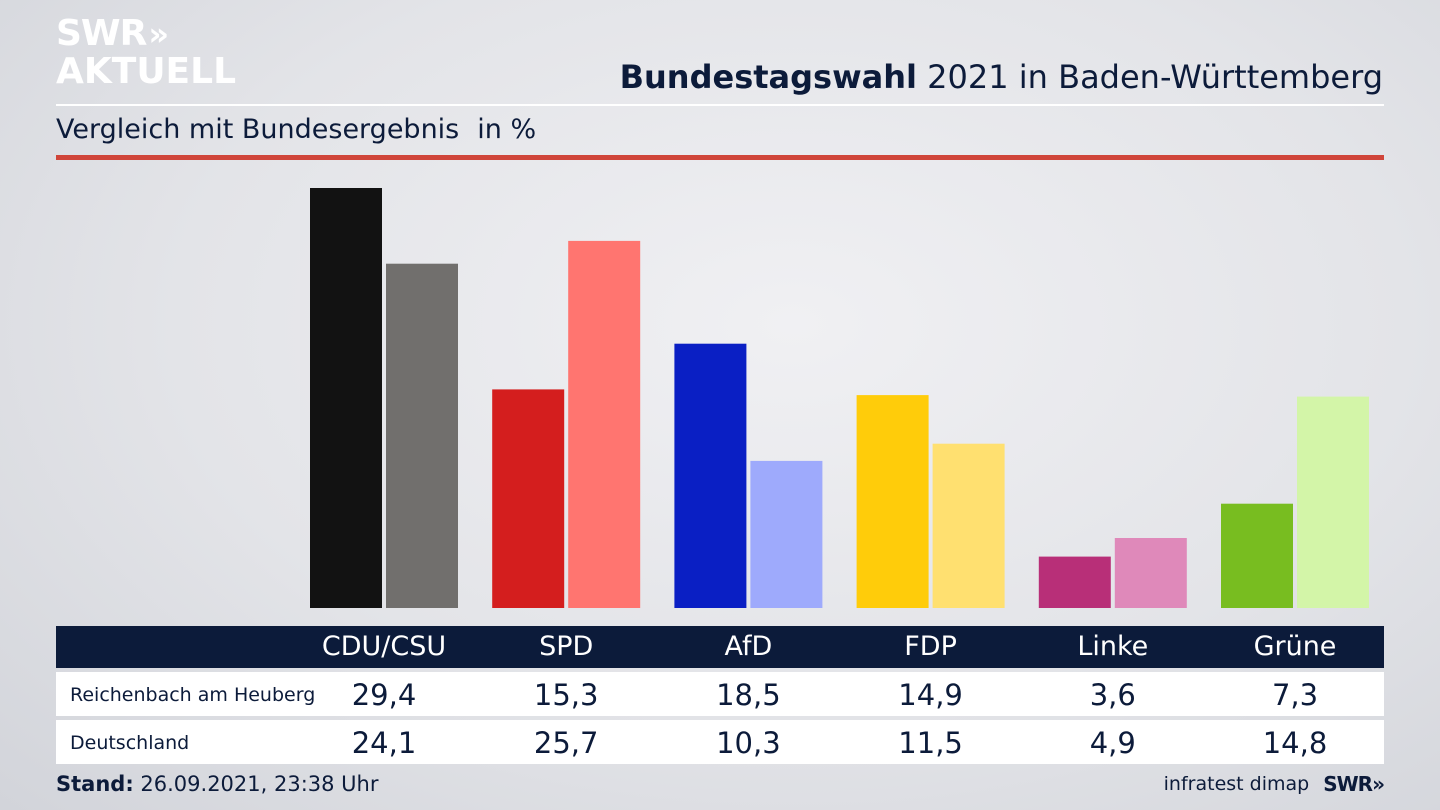 This screenshot has width=1440, height=810. I want to click on column-header-cdu-csu: CDU/CSU, so click(384, 646).